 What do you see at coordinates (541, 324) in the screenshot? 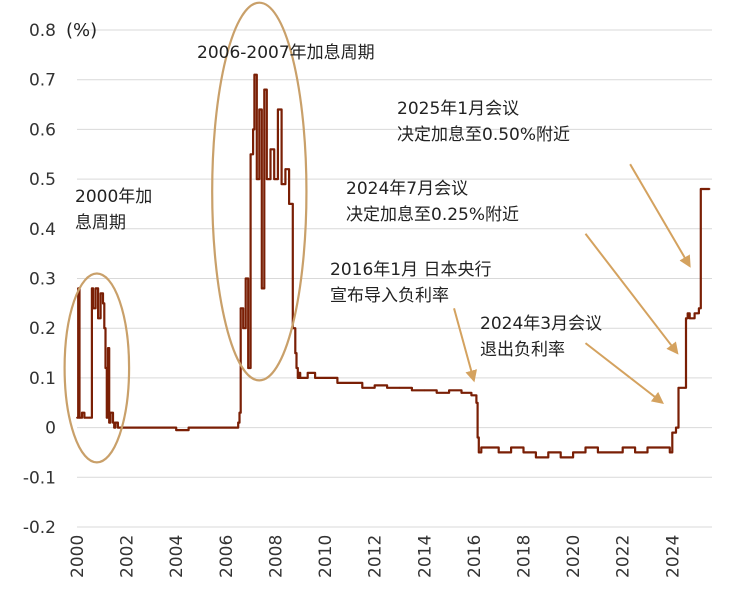
I see `annotation-text: 2024年3月会议` at bounding box center [541, 324].